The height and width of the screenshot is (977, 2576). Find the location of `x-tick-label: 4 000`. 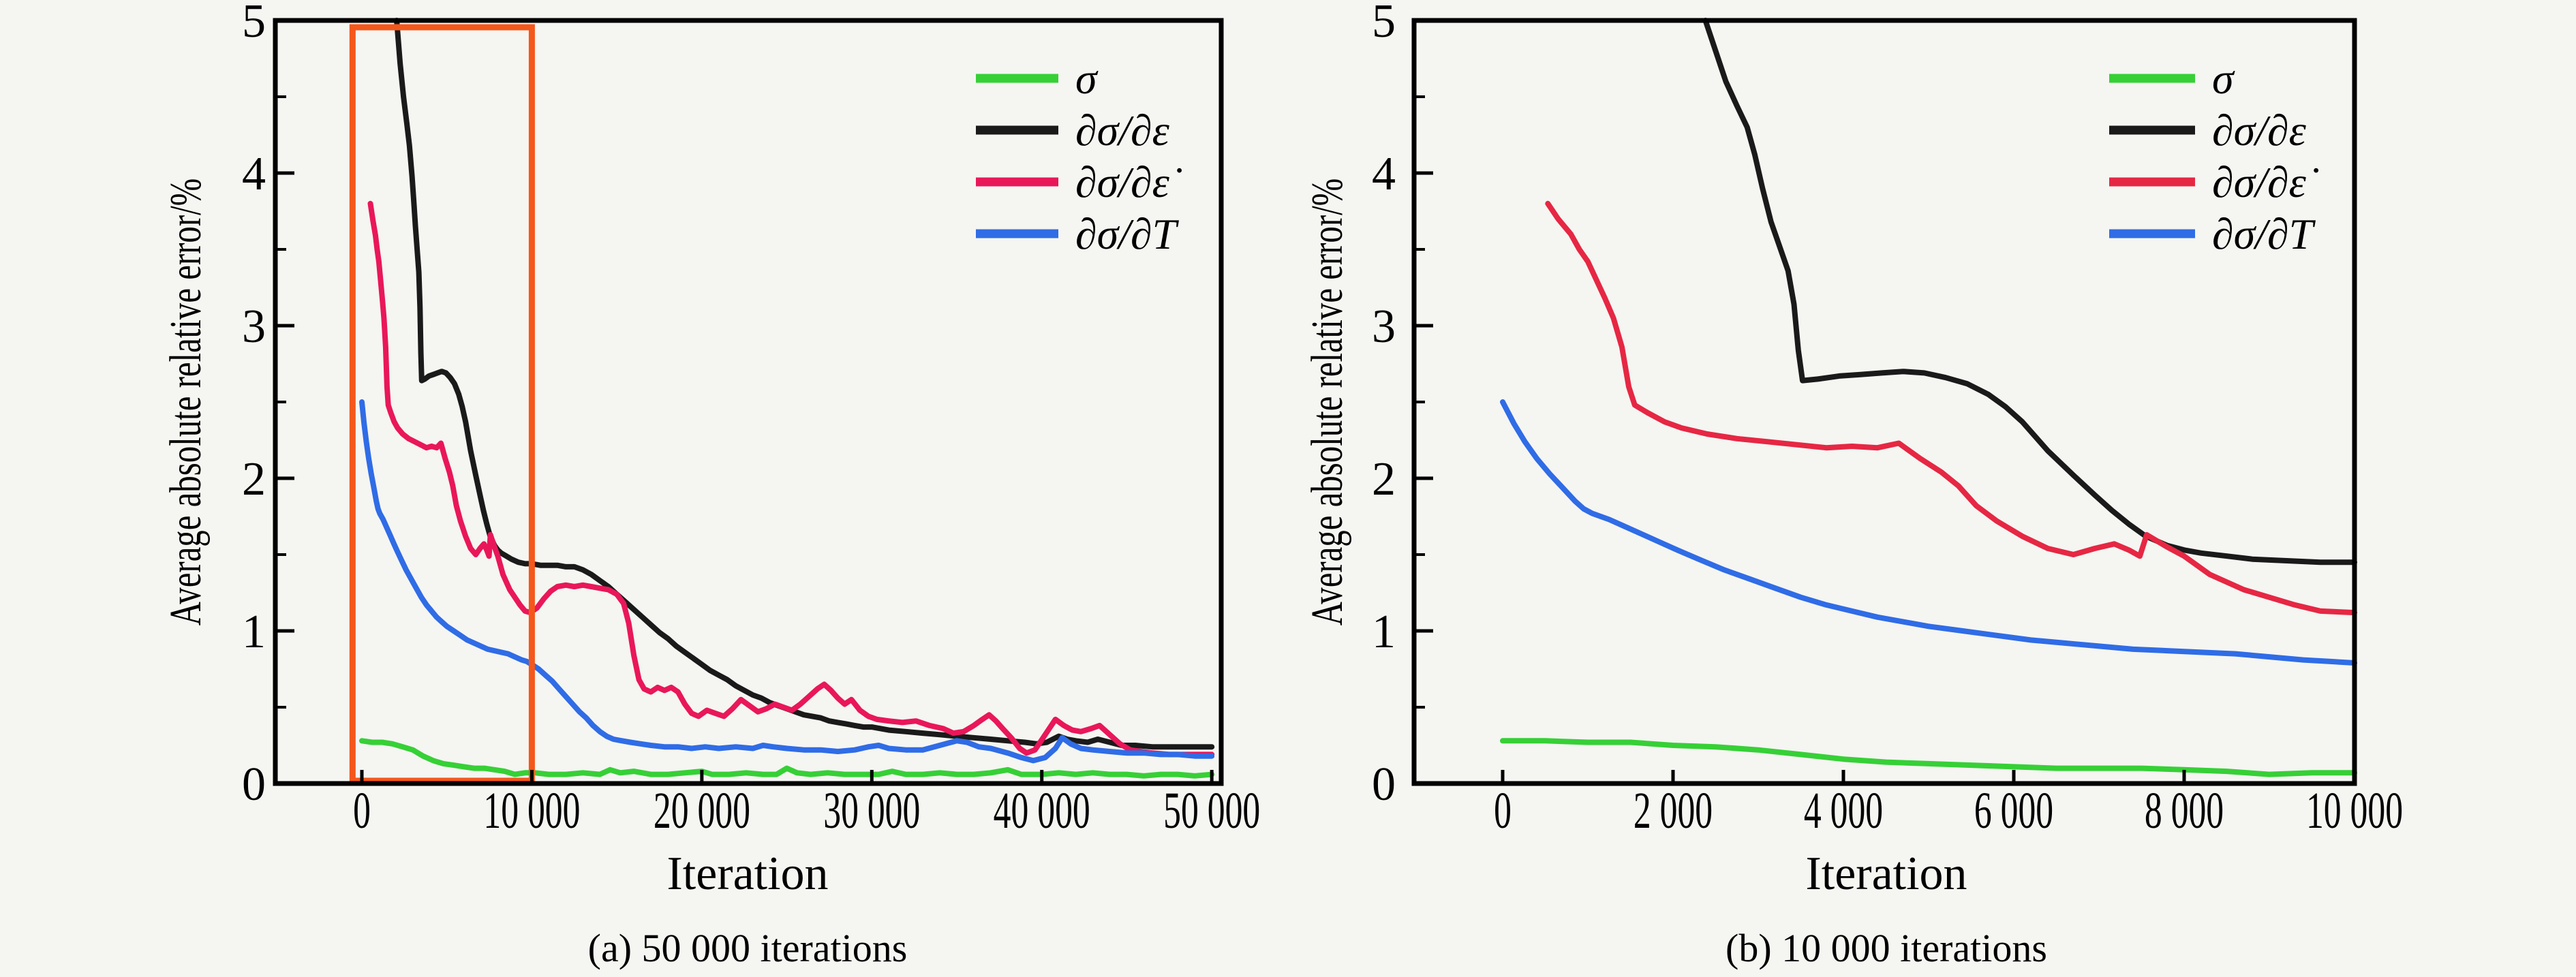

x-tick-label: 4 000 is located at coordinates (1843, 811).